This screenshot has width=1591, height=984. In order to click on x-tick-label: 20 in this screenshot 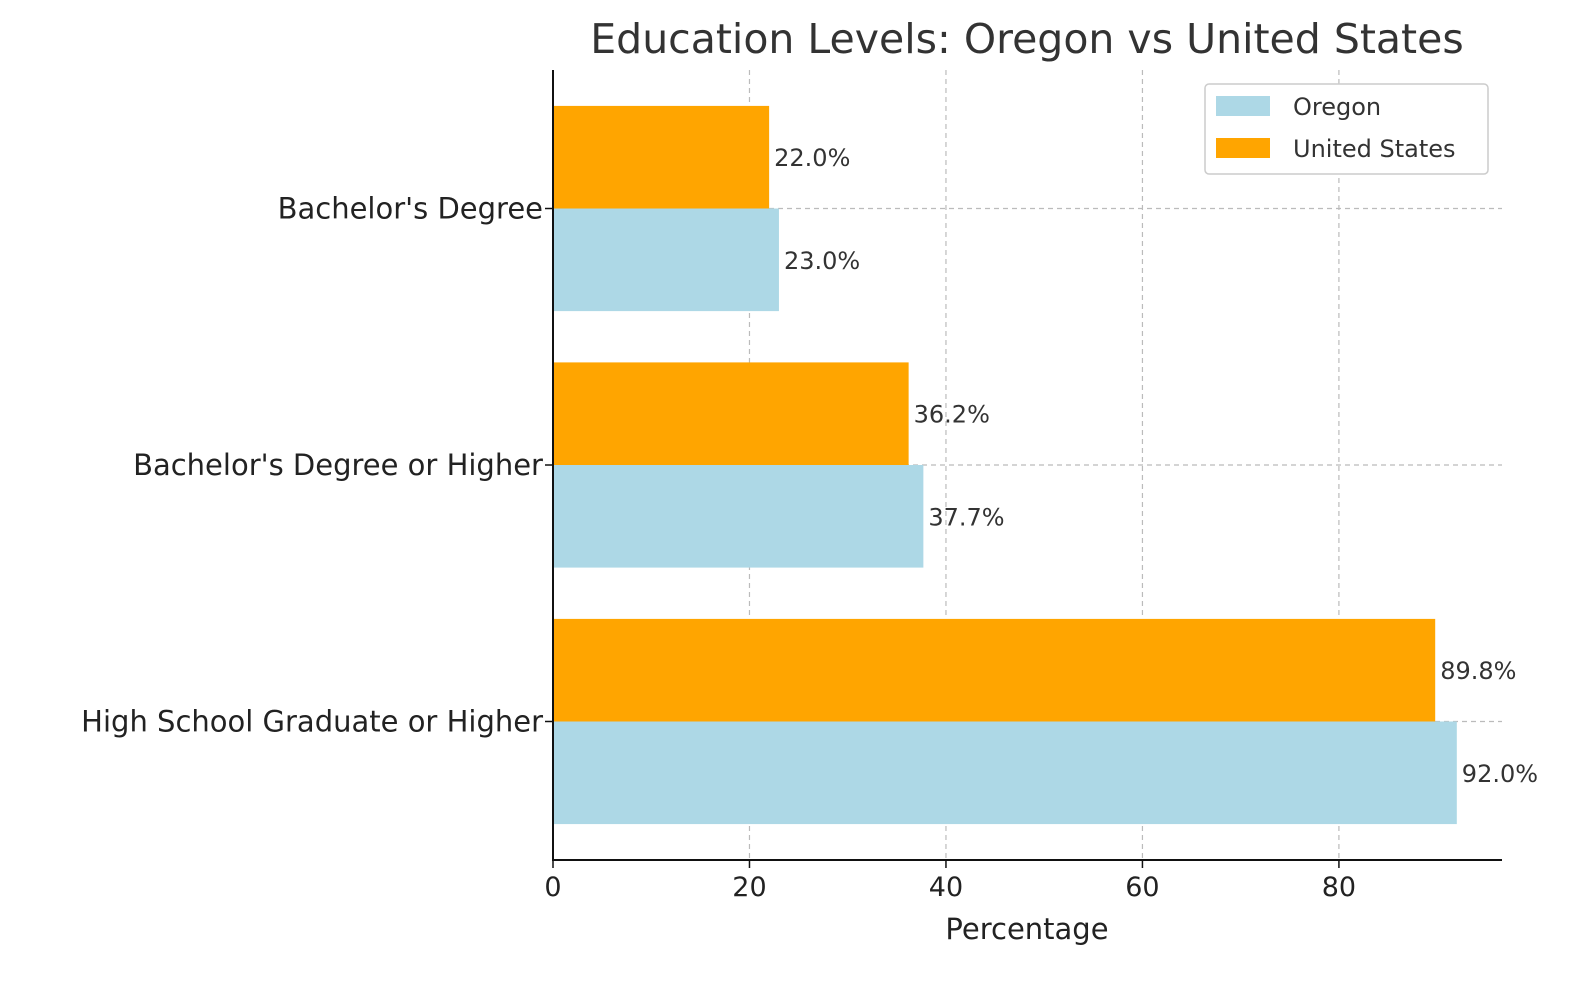, I will do `click(749, 887)`.